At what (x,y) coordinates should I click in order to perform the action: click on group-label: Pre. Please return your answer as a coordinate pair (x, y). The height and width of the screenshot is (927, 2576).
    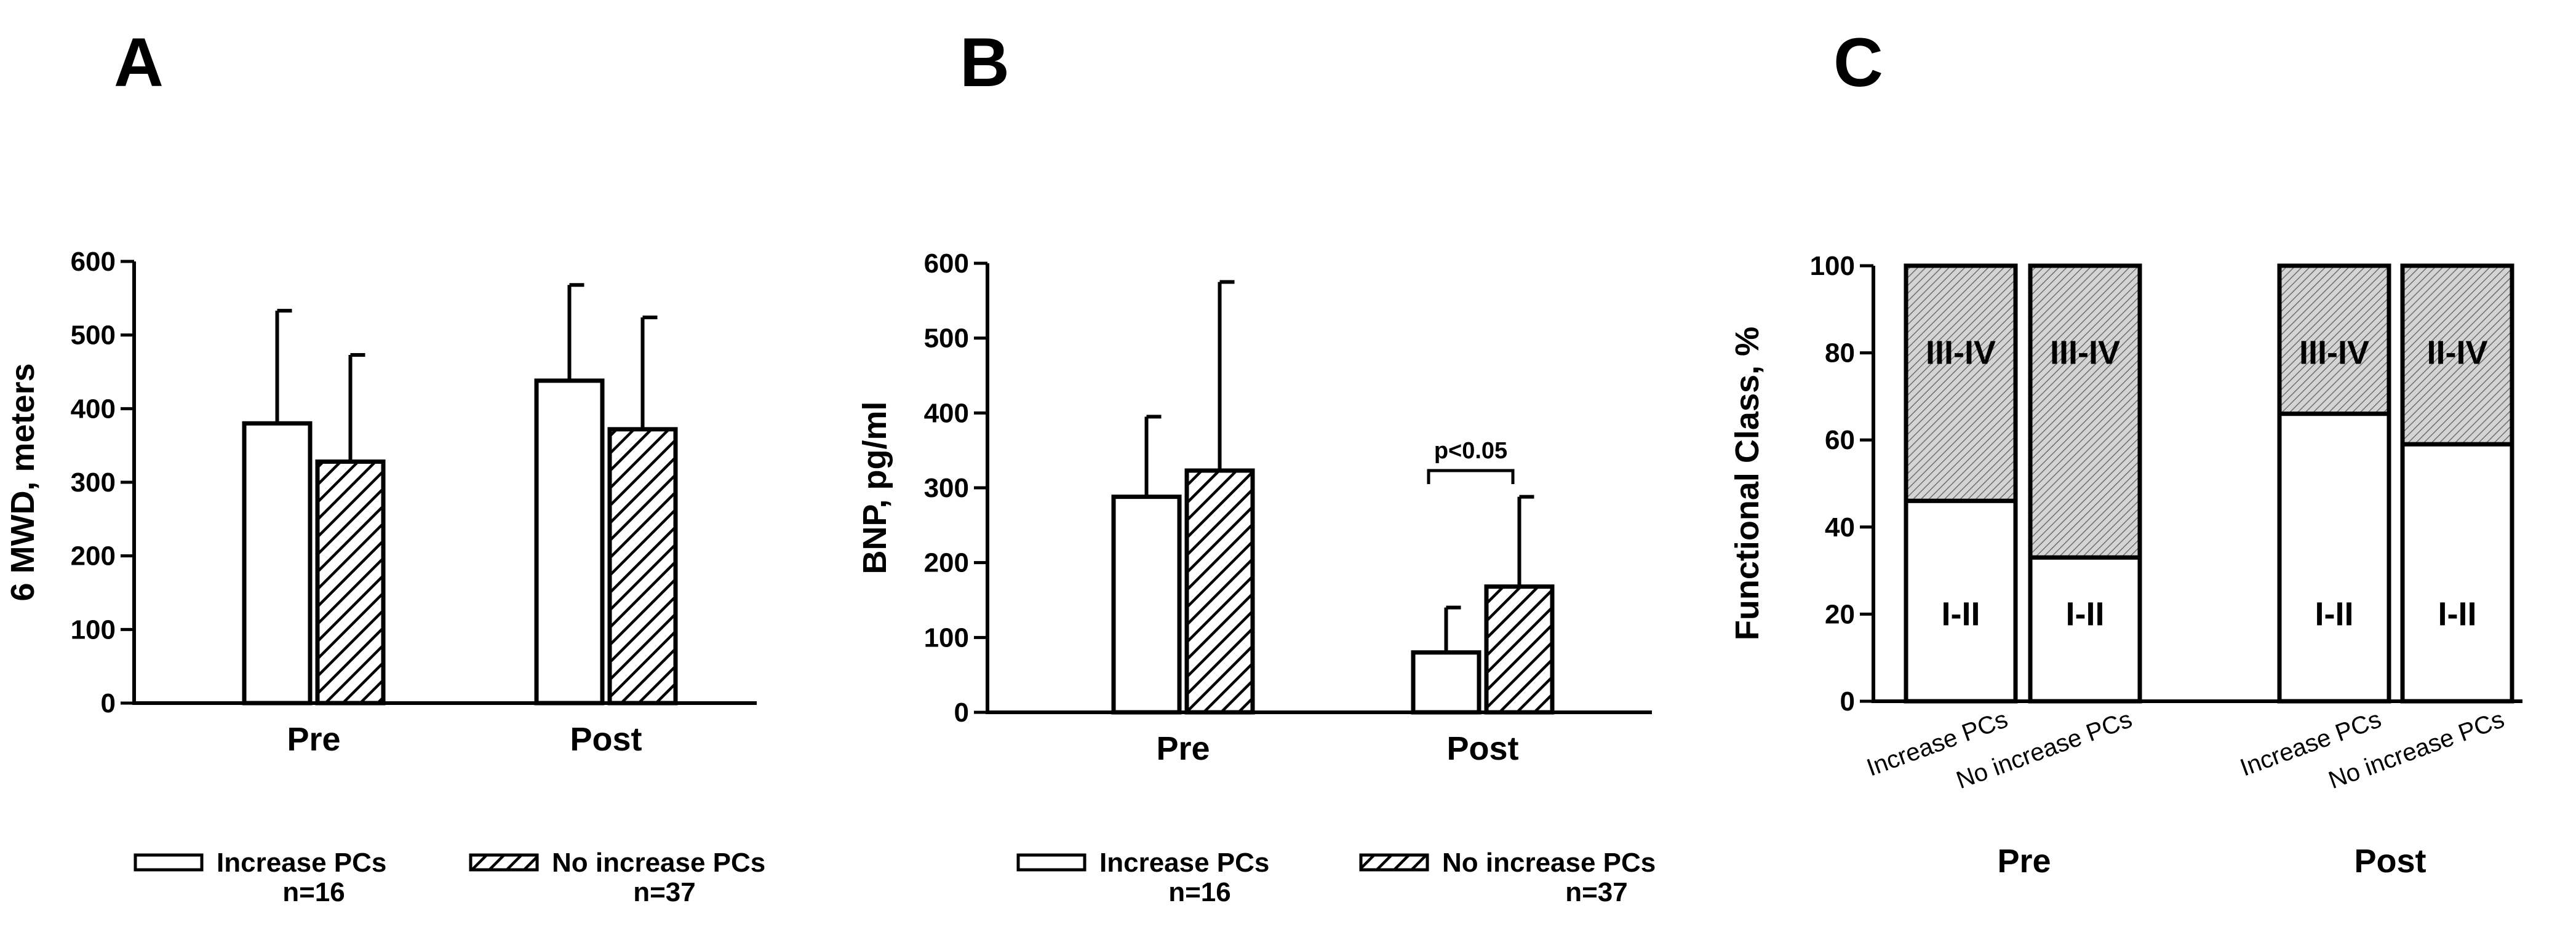
    Looking at the image, I should click on (2024, 861).